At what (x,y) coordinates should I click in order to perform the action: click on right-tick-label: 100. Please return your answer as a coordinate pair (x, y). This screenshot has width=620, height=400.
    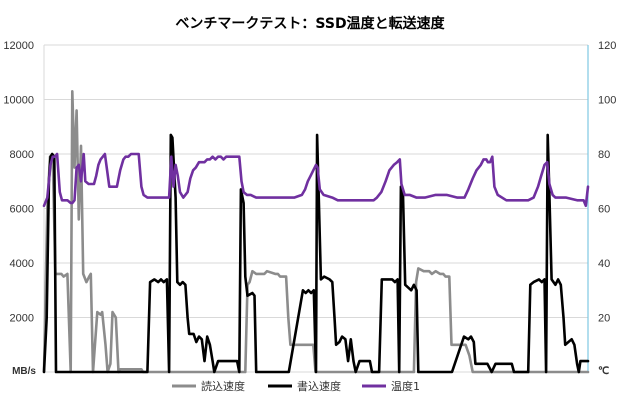
    Looking at the image, I should click on (607, 101).